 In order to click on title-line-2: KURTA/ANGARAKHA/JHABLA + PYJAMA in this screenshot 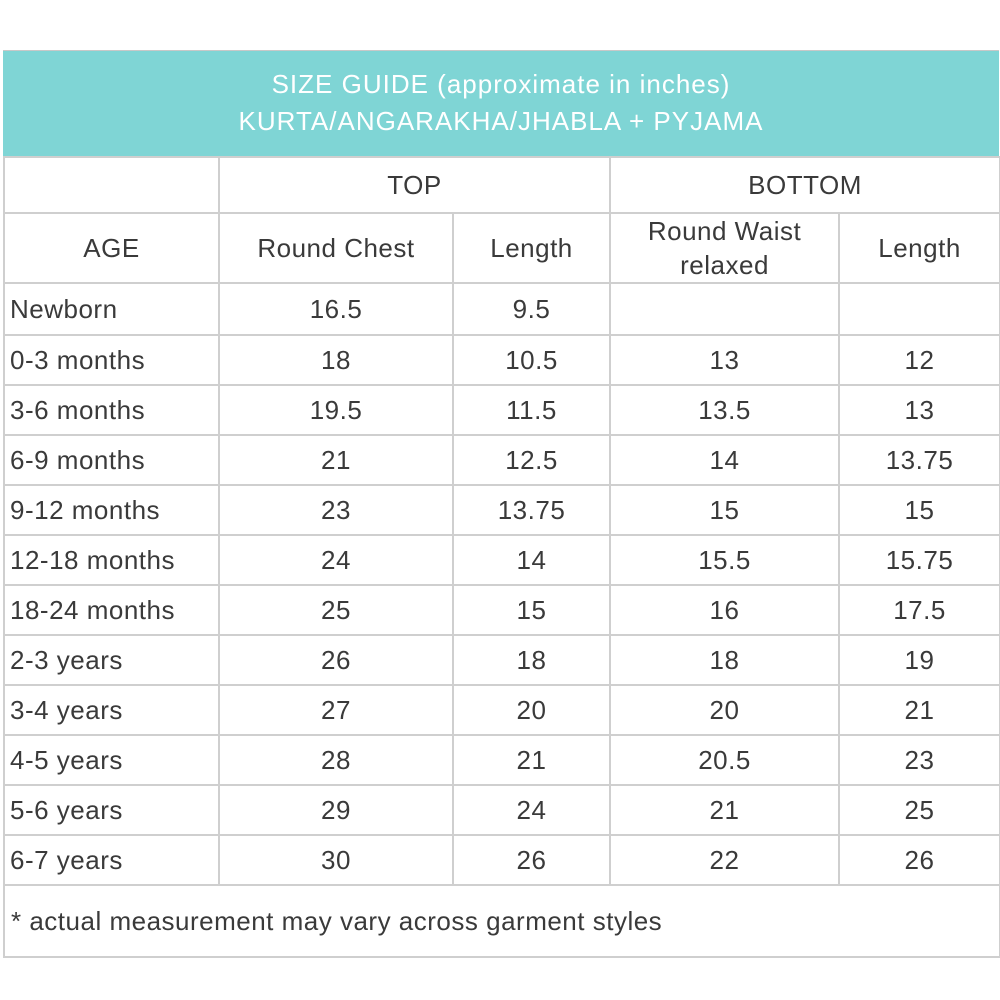, I will do `click(501, 121)`.